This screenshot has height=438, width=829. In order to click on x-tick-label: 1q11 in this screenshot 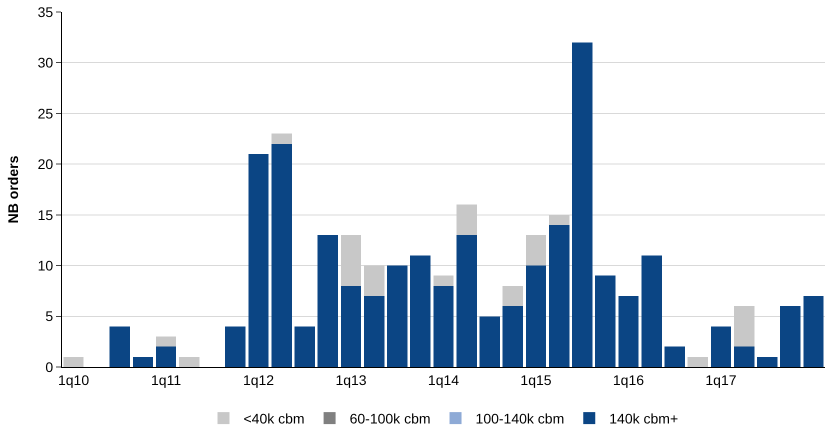, I will do `click(166, 380)`.